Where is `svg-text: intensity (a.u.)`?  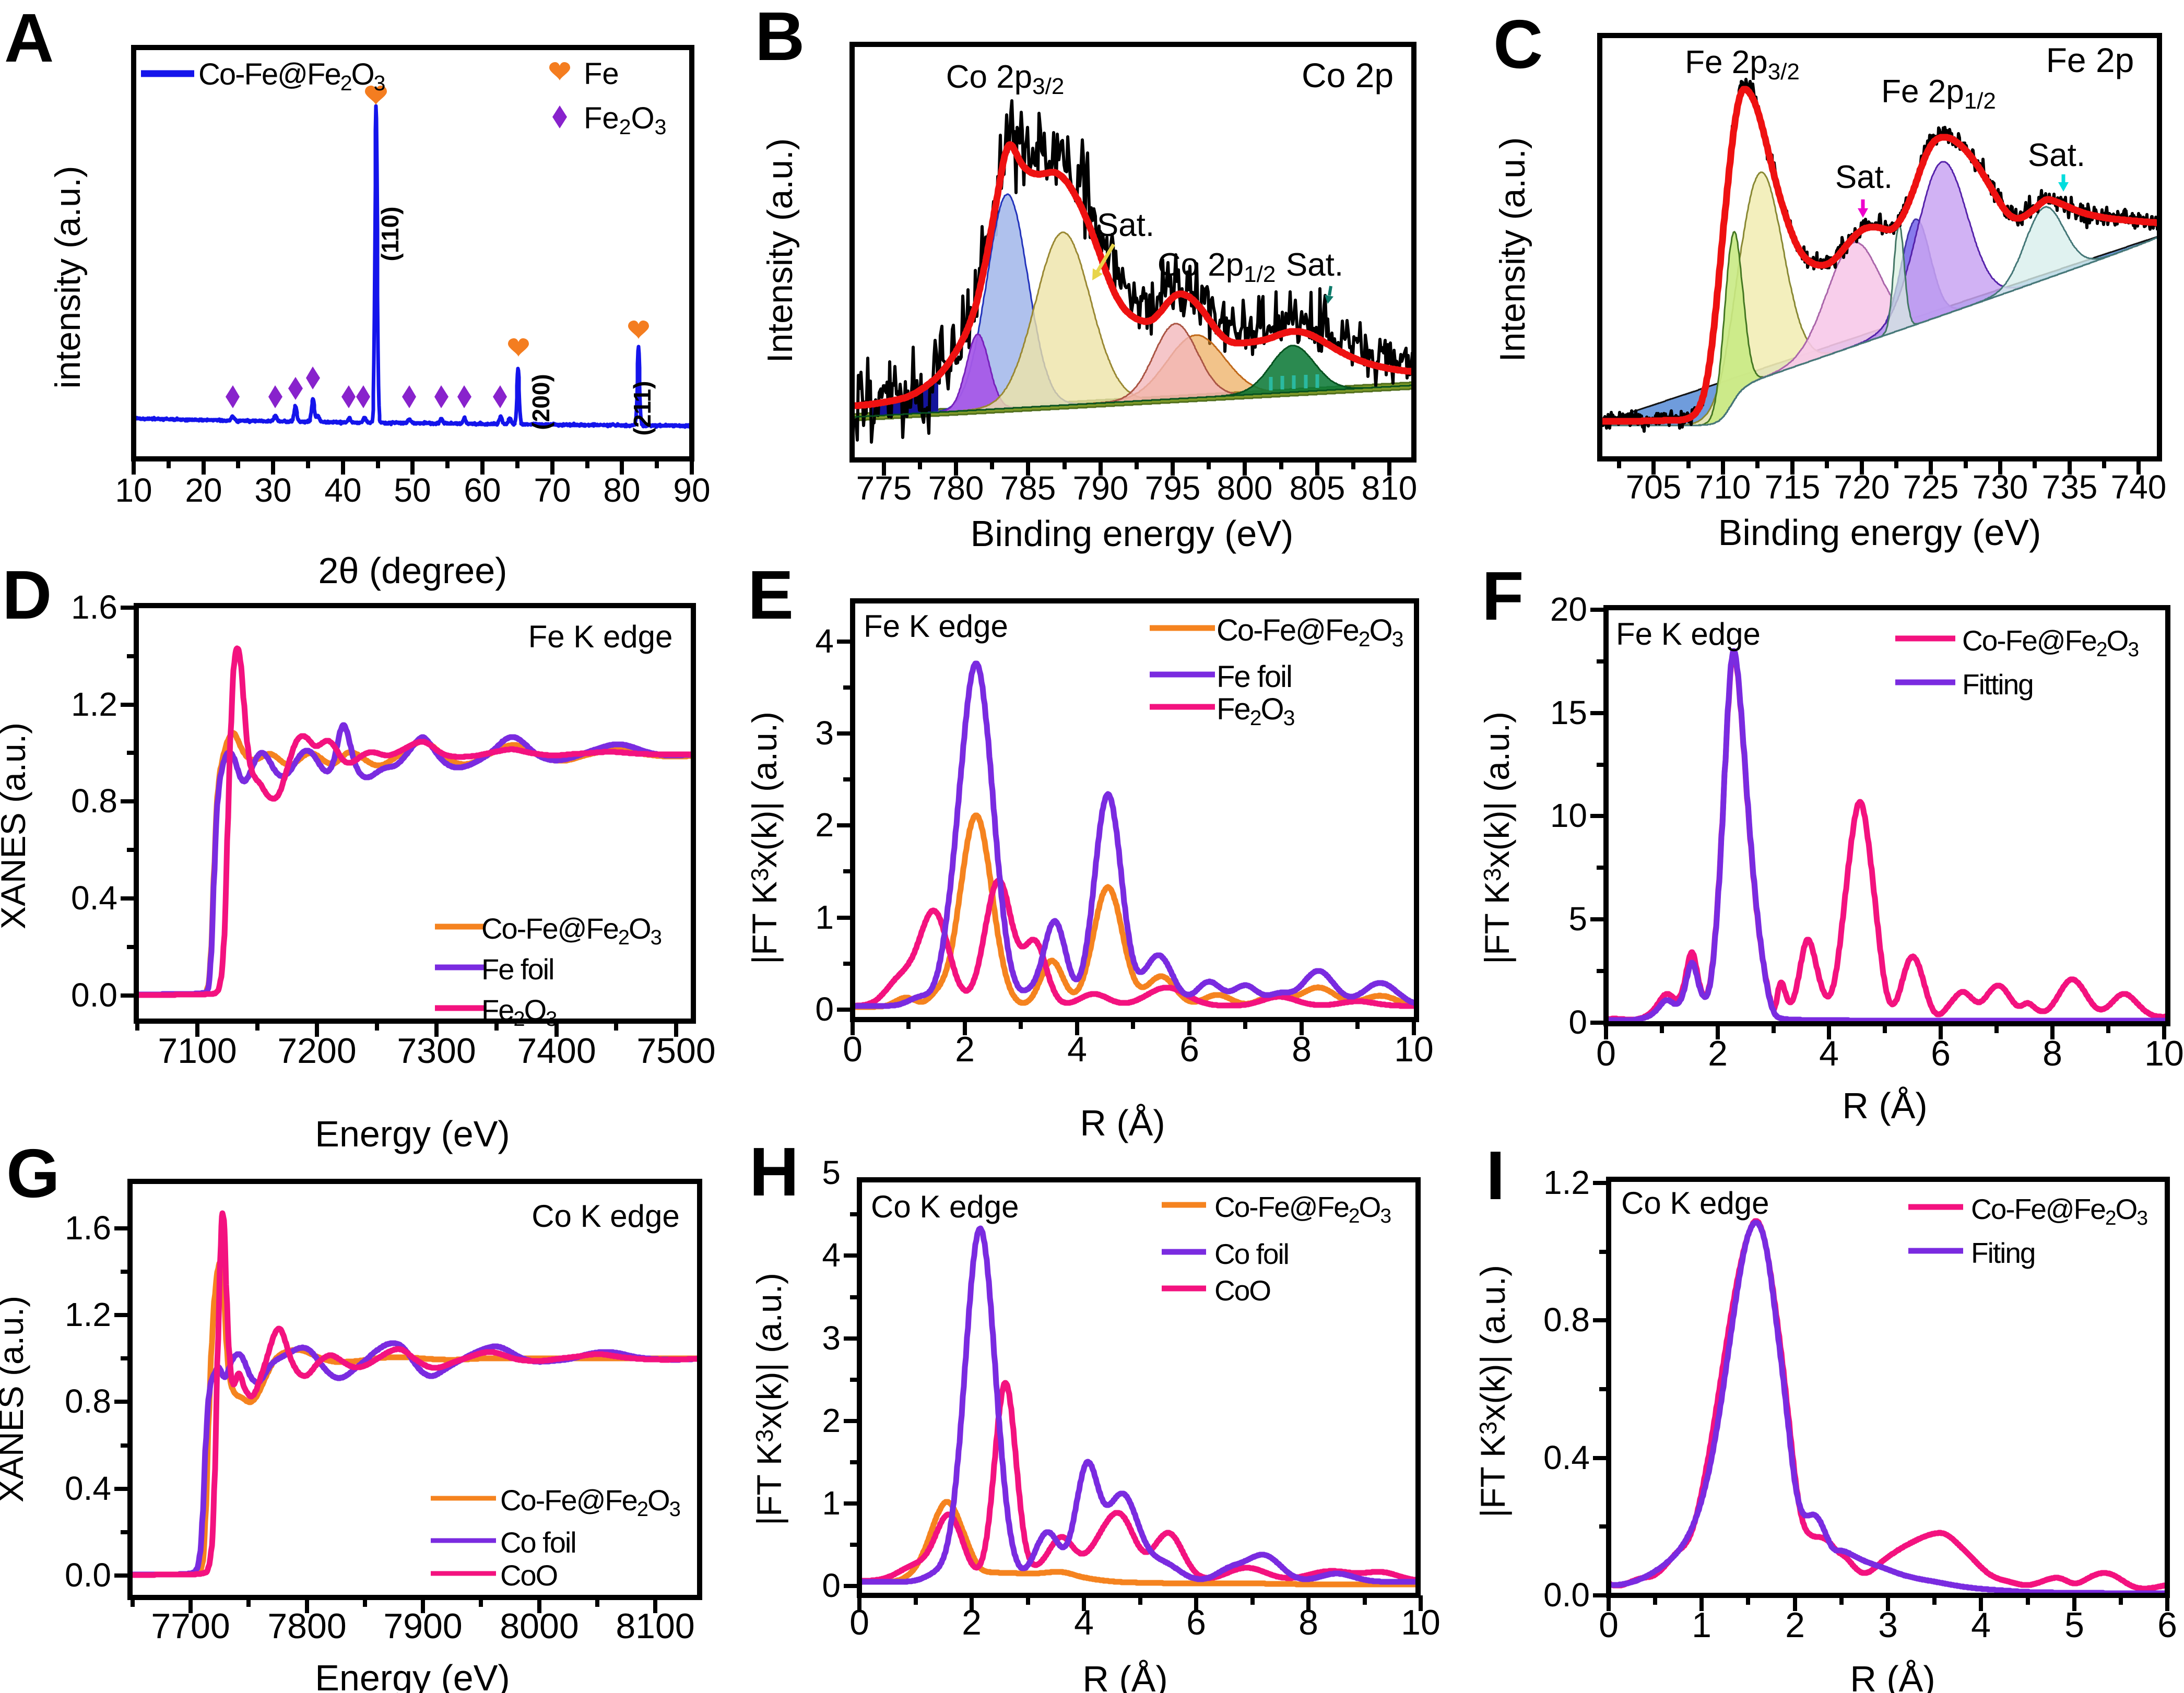 svg-text: intensity (a.u.) is located at coordinates (68, 276).